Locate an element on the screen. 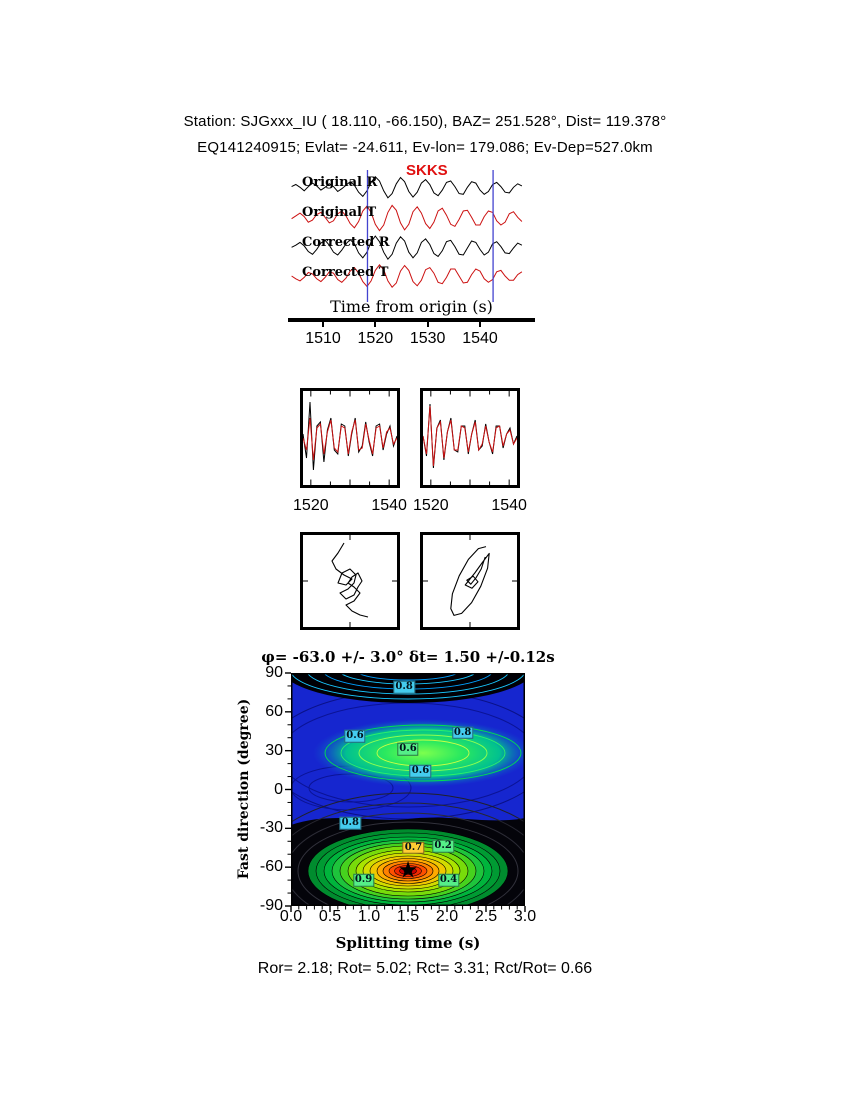  contour-y-tick-label: 60 is located at coordinates (274, 711).